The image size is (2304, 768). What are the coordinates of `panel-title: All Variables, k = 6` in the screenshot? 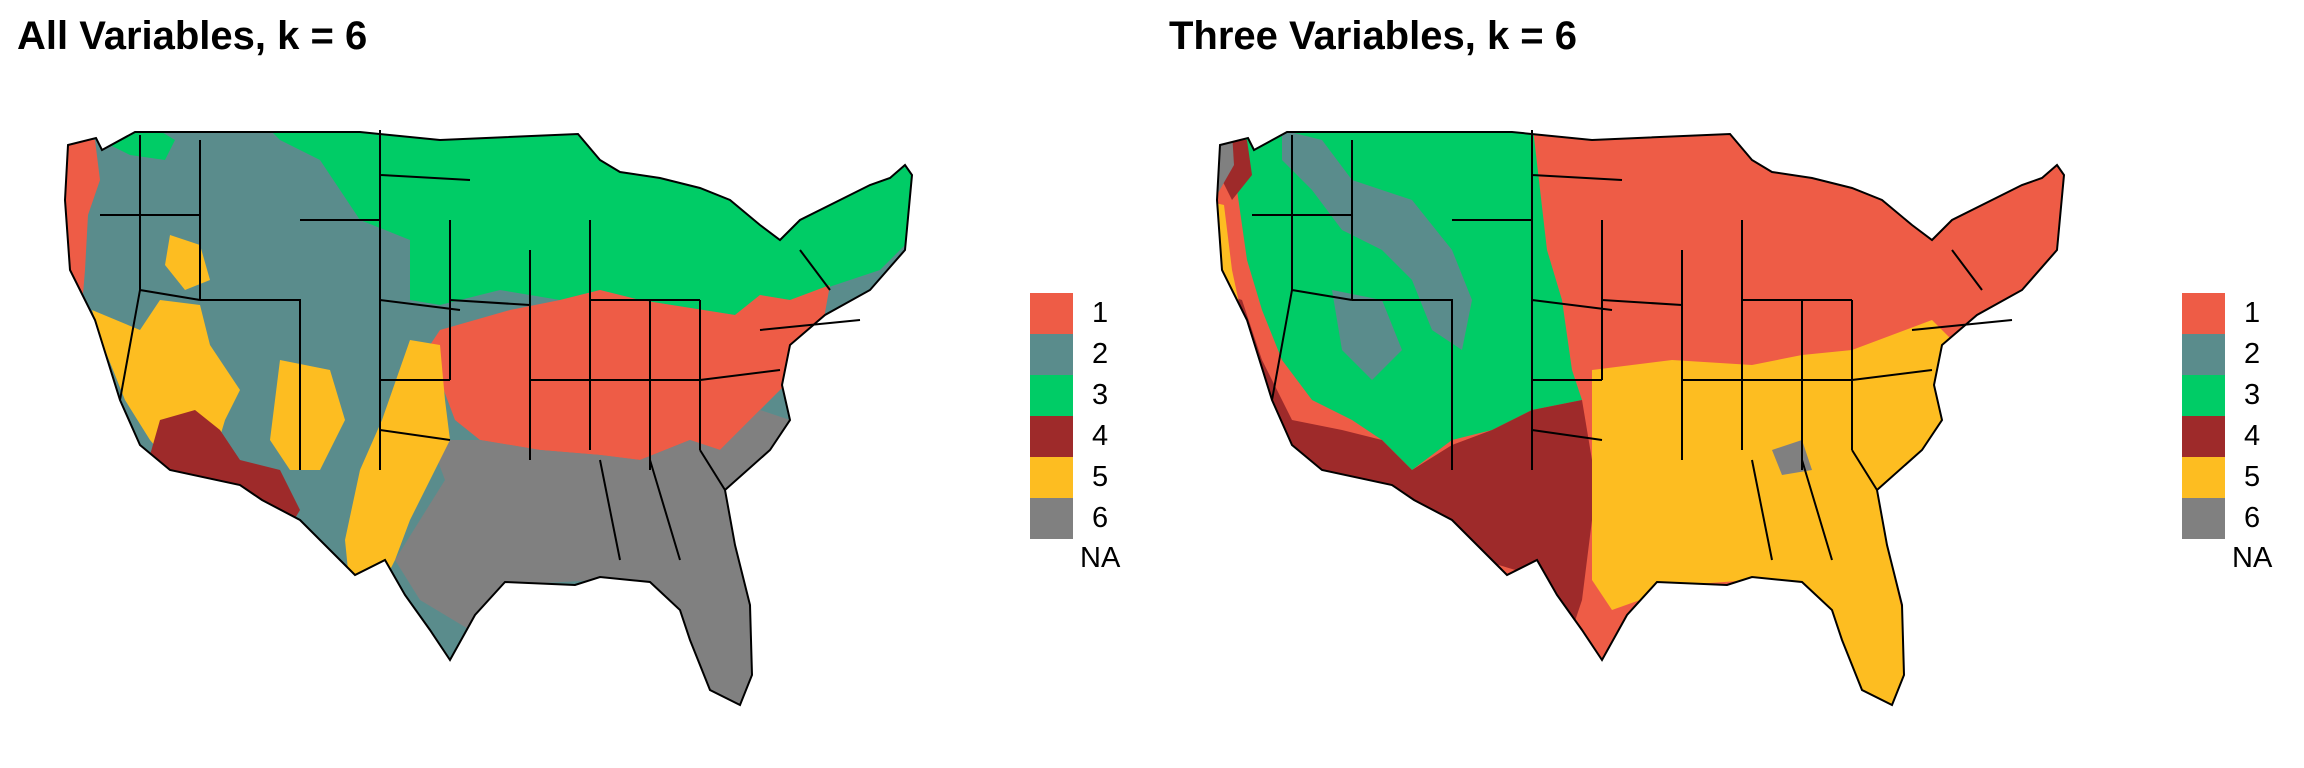 It's located at (192, 36).